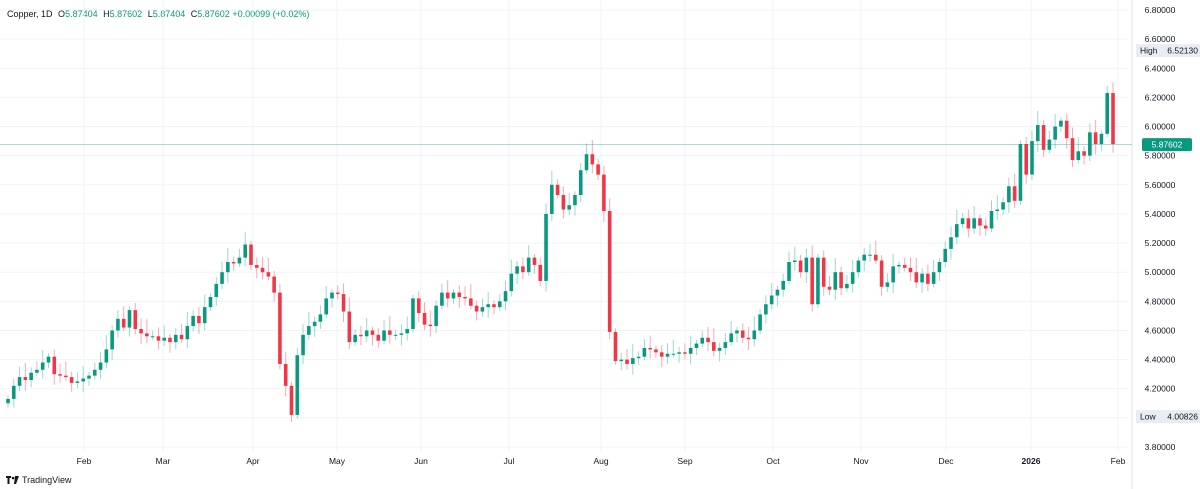 This screenshot has height=489, width=1200. What do you see at coordinates (1160, 330) in the screenshot?
I see `y-tick-label: 4.60000` at bounding box center [1160, 330].